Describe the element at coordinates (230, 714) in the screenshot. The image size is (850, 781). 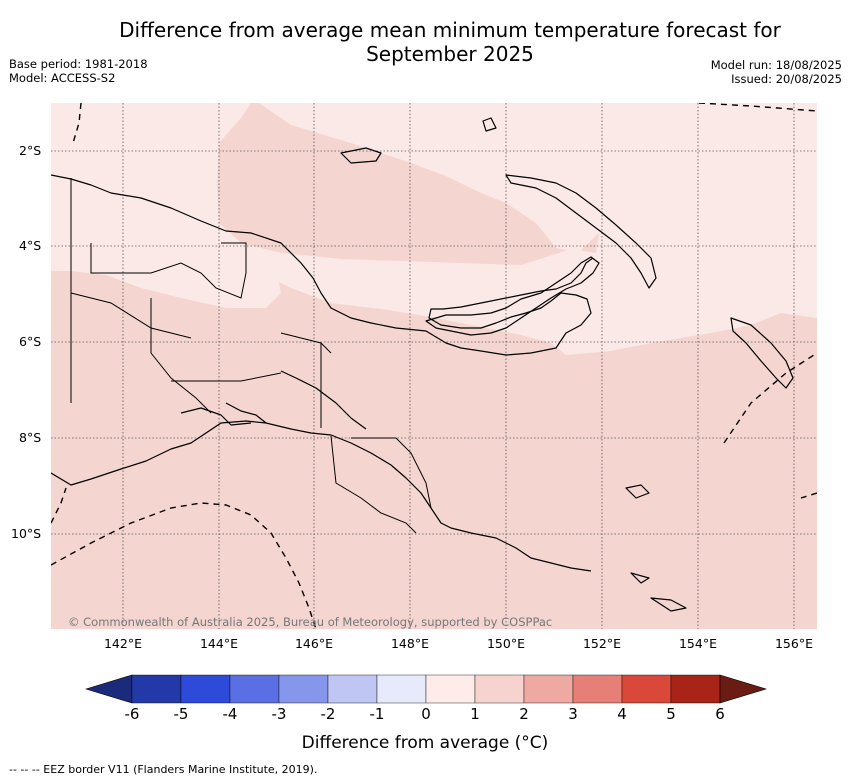
I see `colorbar-tick: -4` at that location.